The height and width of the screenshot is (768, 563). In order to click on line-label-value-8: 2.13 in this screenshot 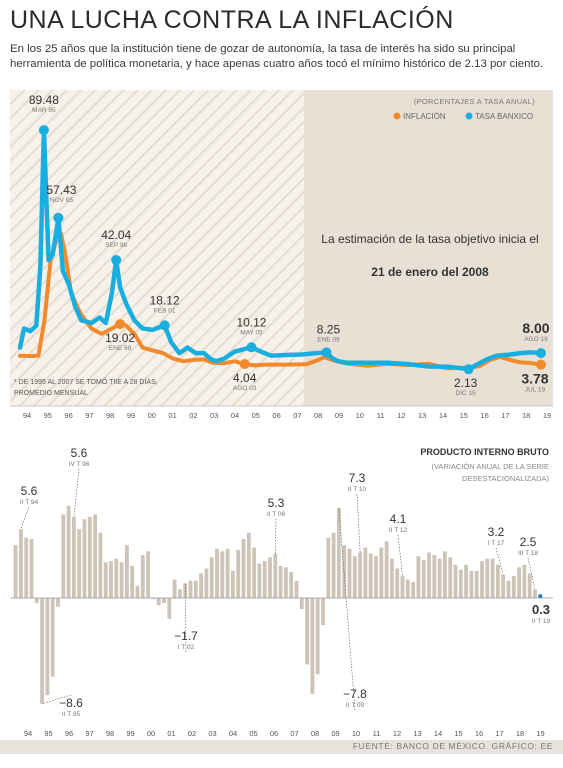, I will do `click(466, 383)`.